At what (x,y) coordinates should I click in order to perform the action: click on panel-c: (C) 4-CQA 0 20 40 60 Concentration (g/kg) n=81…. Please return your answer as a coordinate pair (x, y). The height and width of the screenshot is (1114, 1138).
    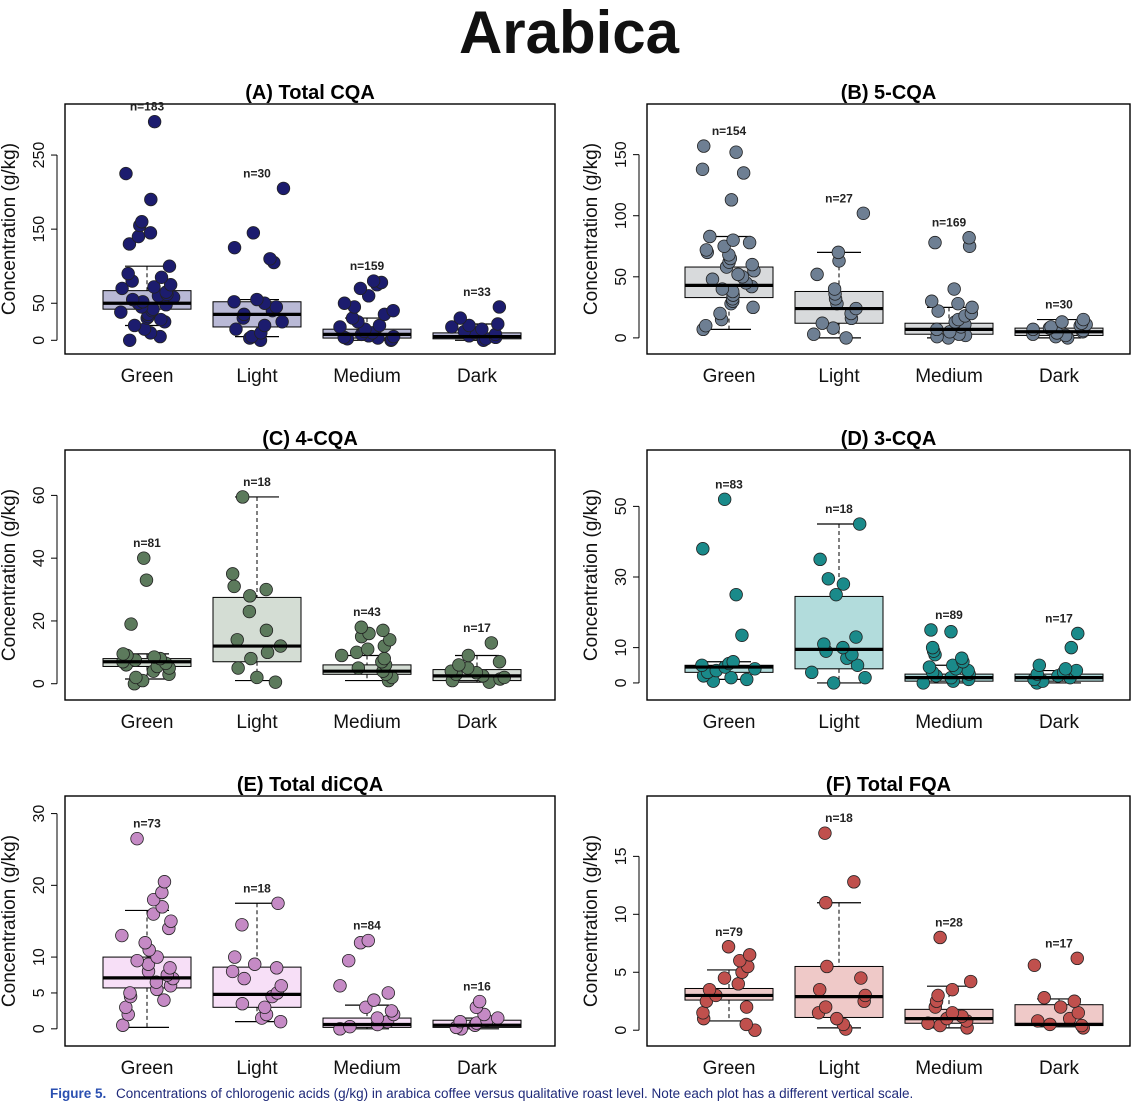
    Looking at the image, I should click on (278, 580).